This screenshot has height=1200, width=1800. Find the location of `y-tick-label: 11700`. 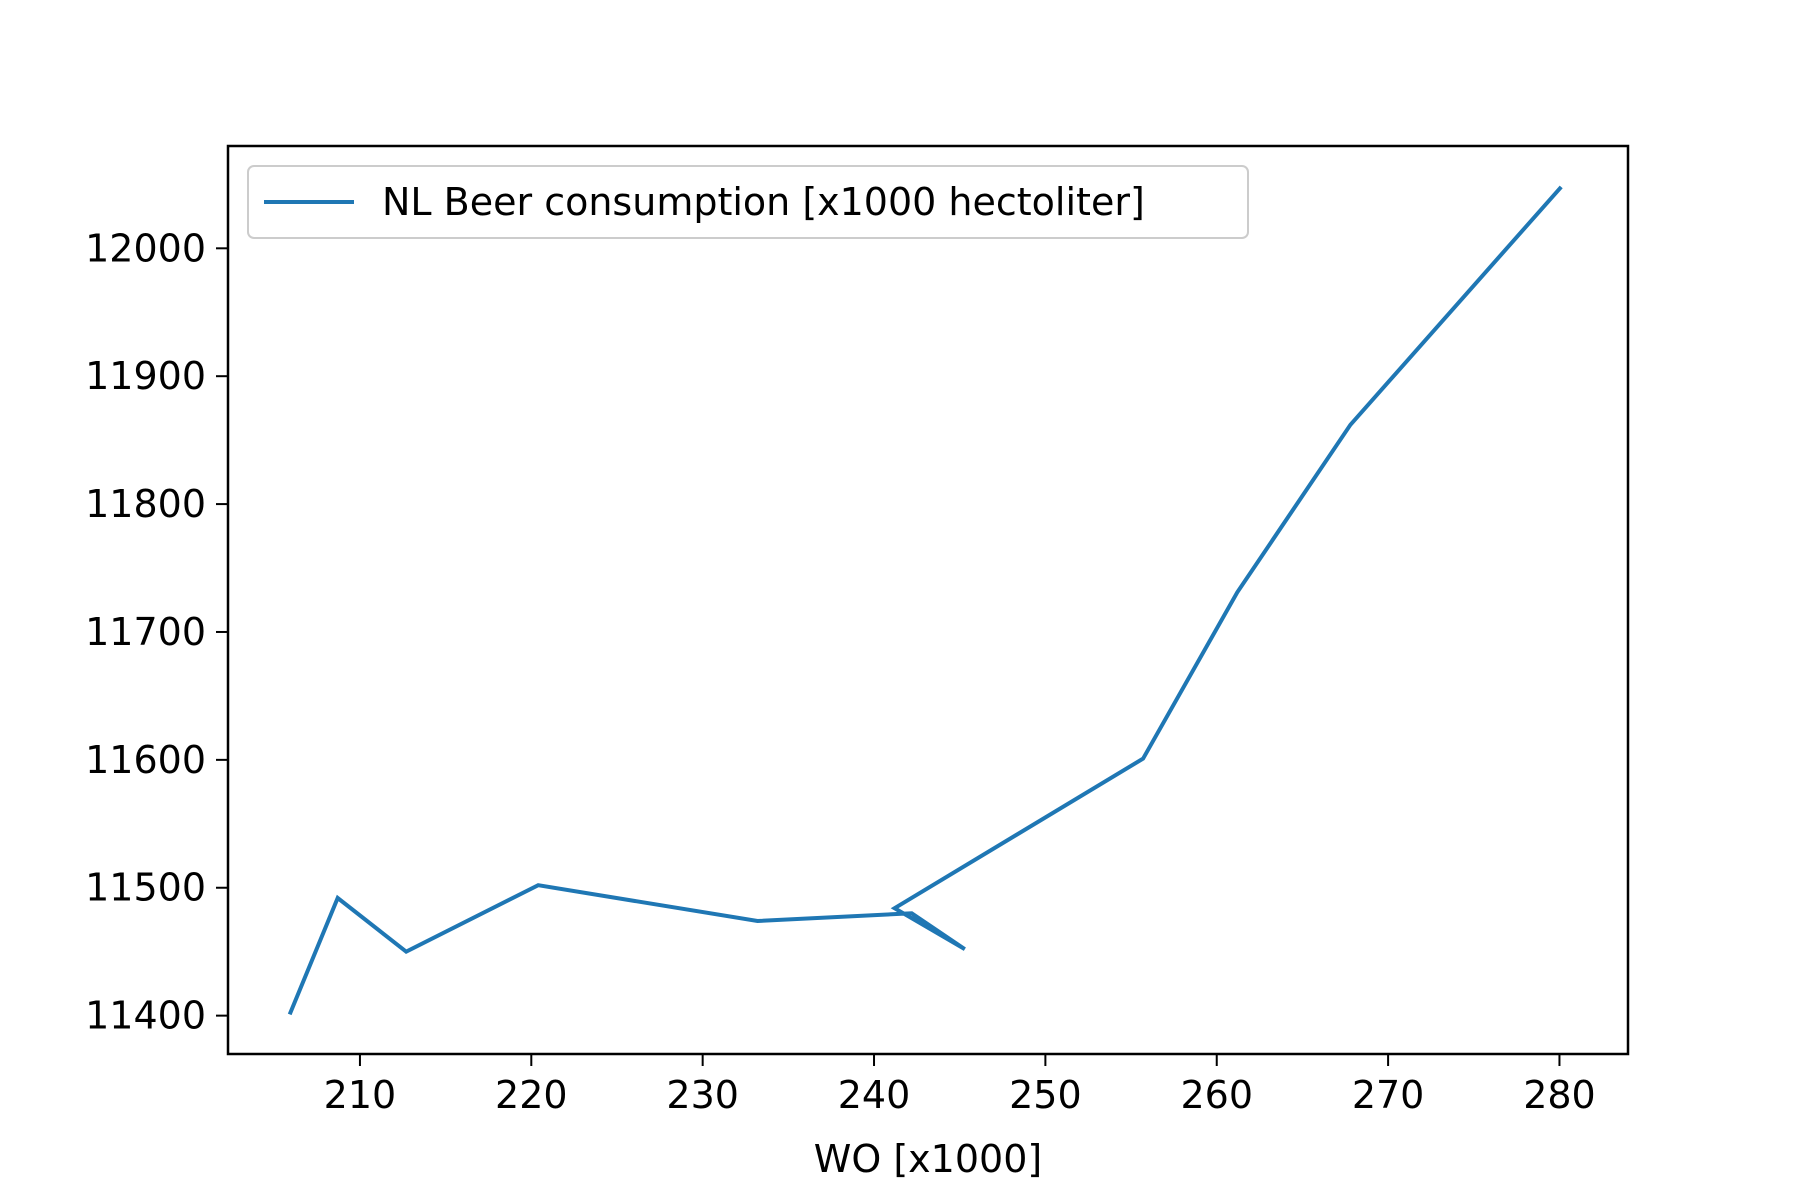

y-tick-label: 11700 is located at coordinates (145, 632).